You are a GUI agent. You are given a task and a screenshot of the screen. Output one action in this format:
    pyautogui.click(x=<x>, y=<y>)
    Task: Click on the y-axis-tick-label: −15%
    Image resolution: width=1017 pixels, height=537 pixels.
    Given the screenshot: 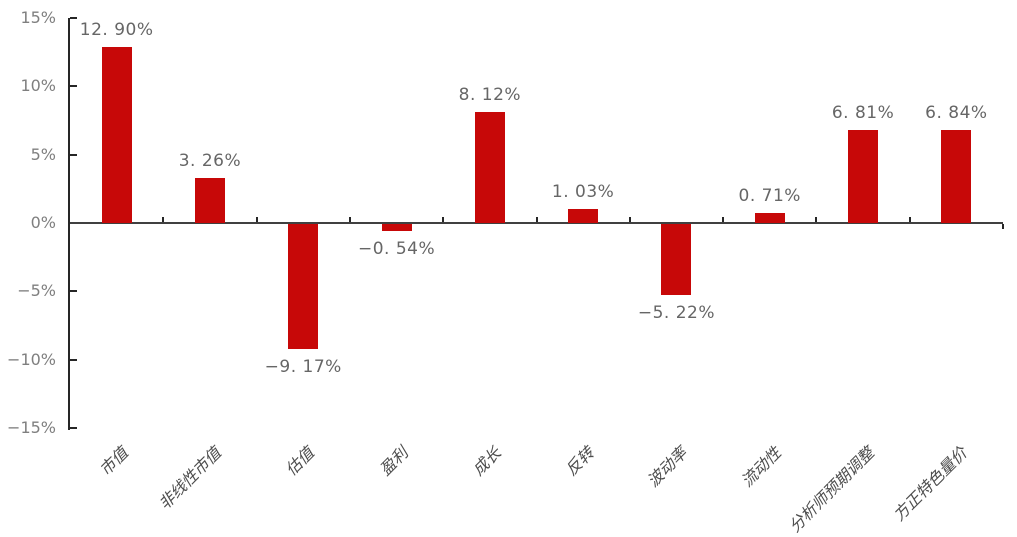 What is the action you would take?
    pyautogui.click(x=31, y=427)
    